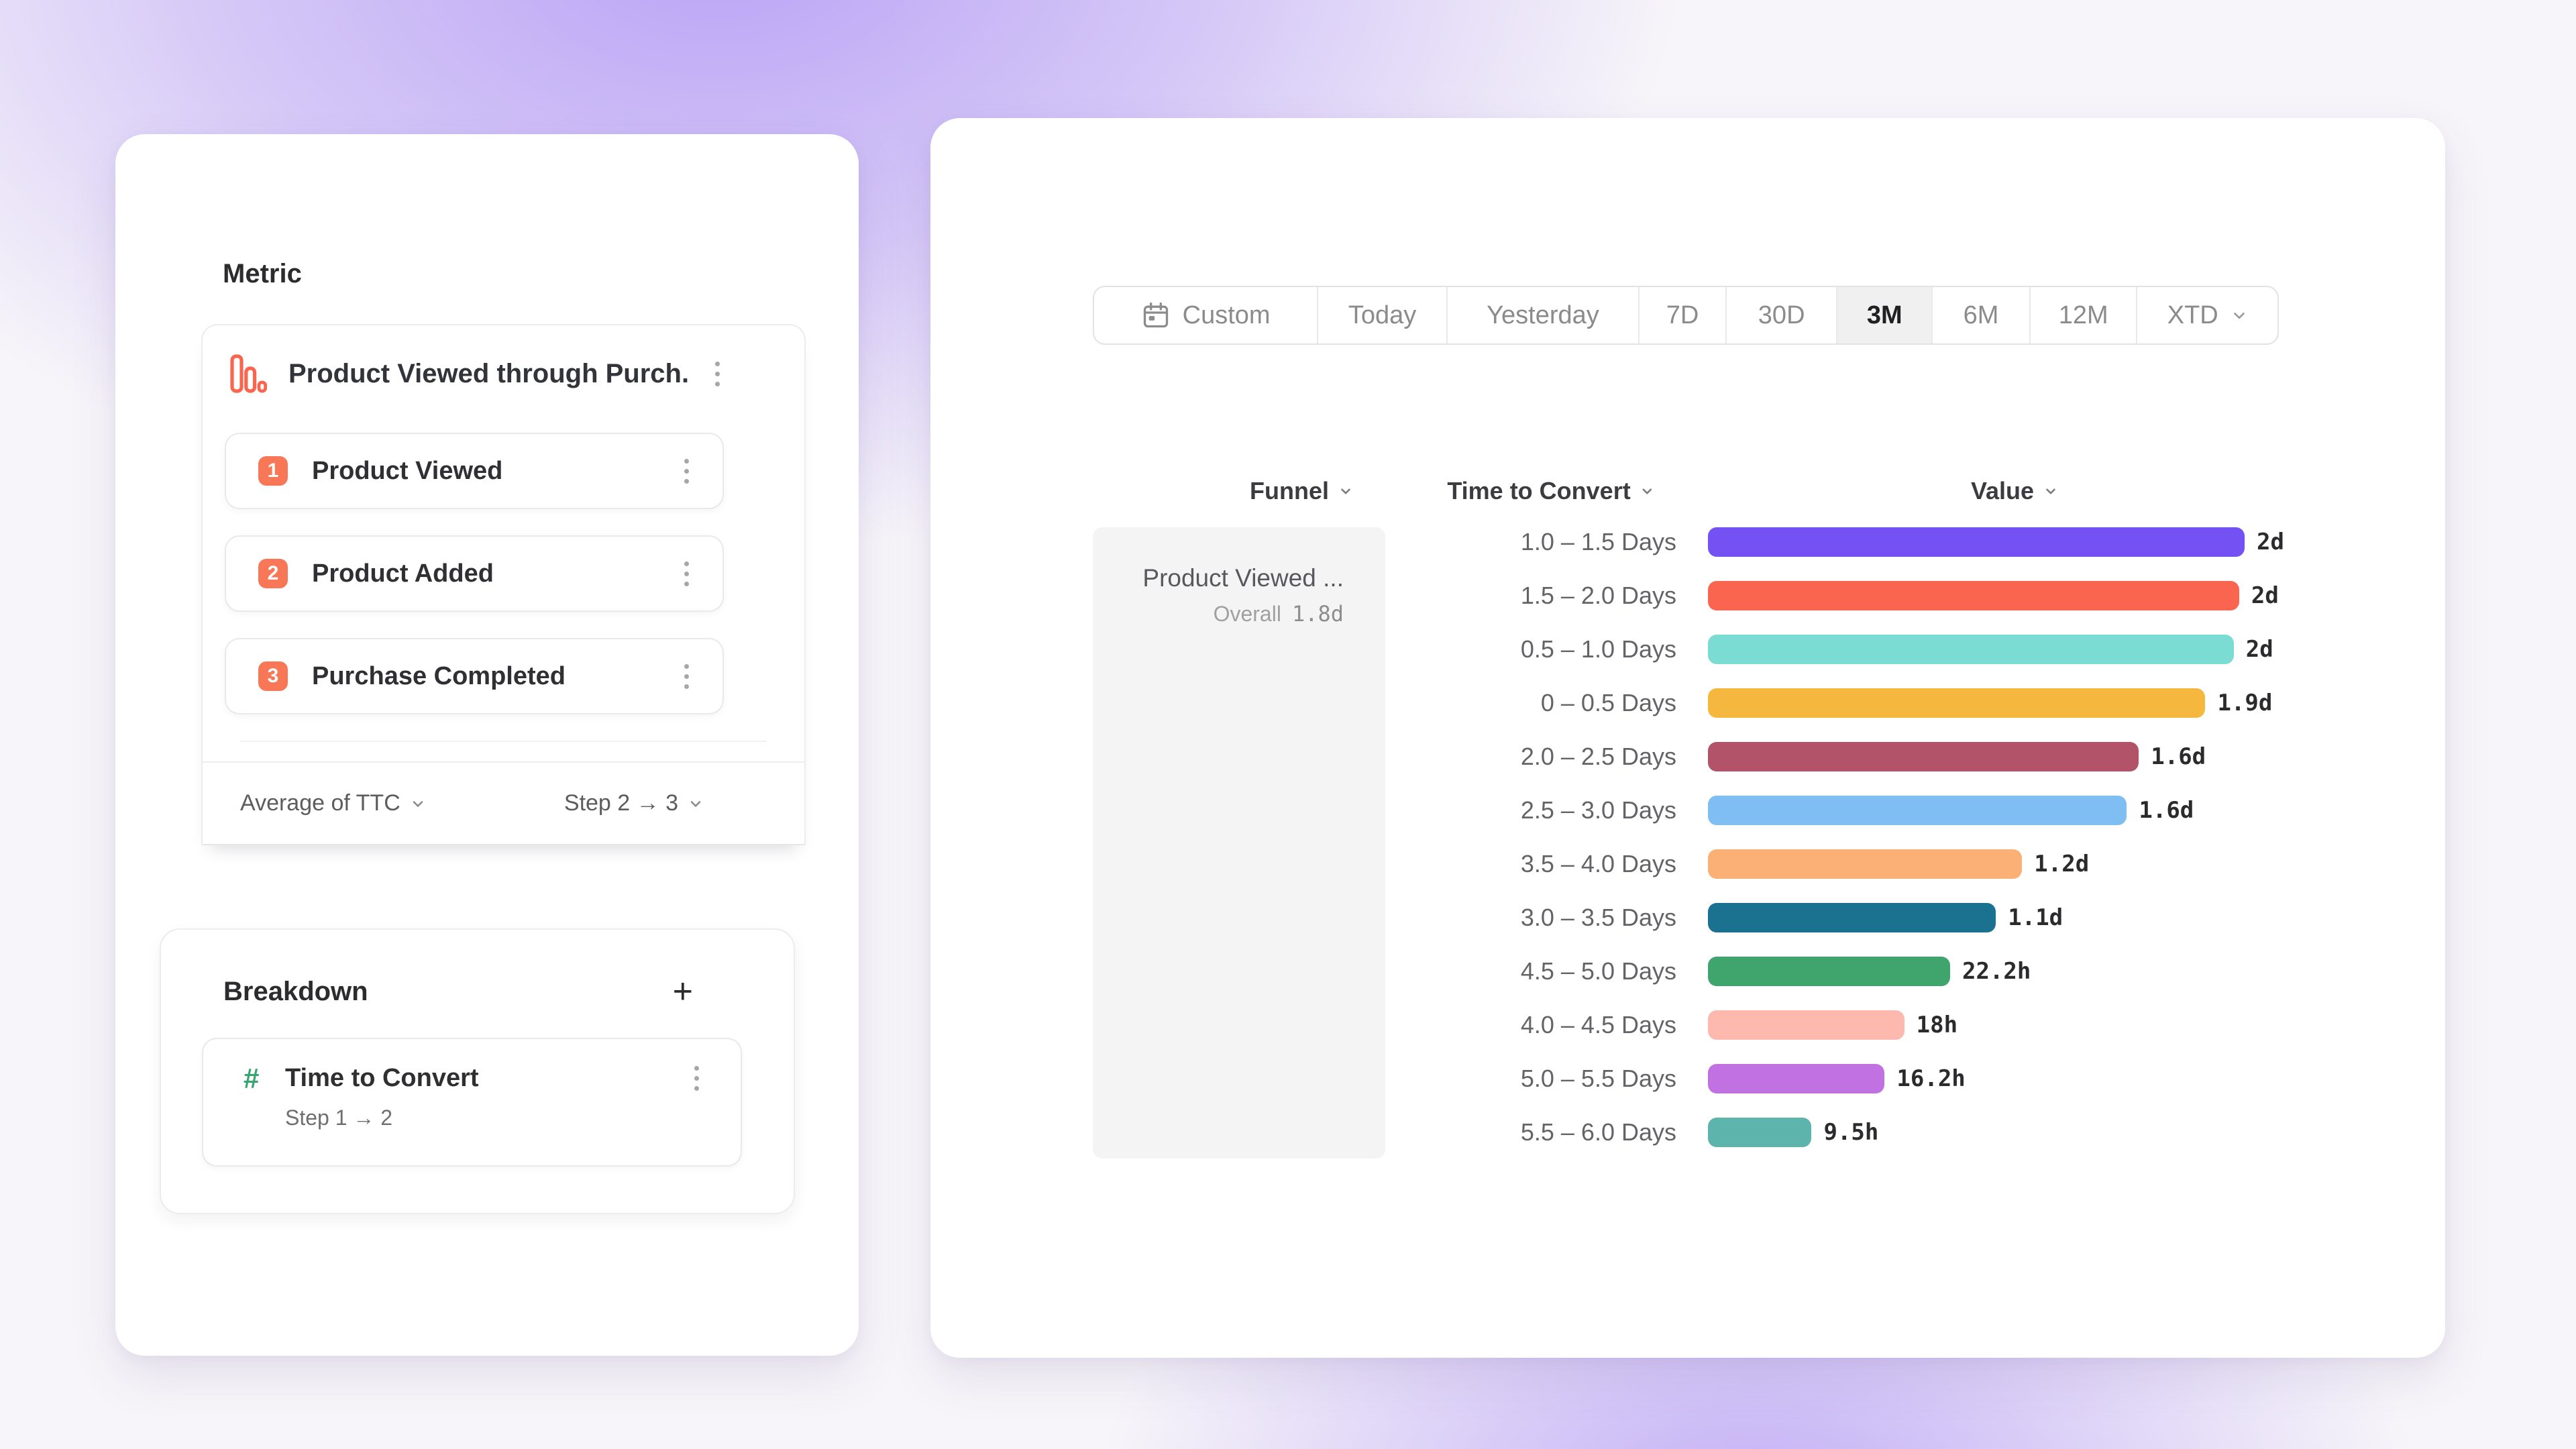 This screenshot has width=2576, height=1449. I want to click on date-range-option-custom: Custom, so click(1206, 315).